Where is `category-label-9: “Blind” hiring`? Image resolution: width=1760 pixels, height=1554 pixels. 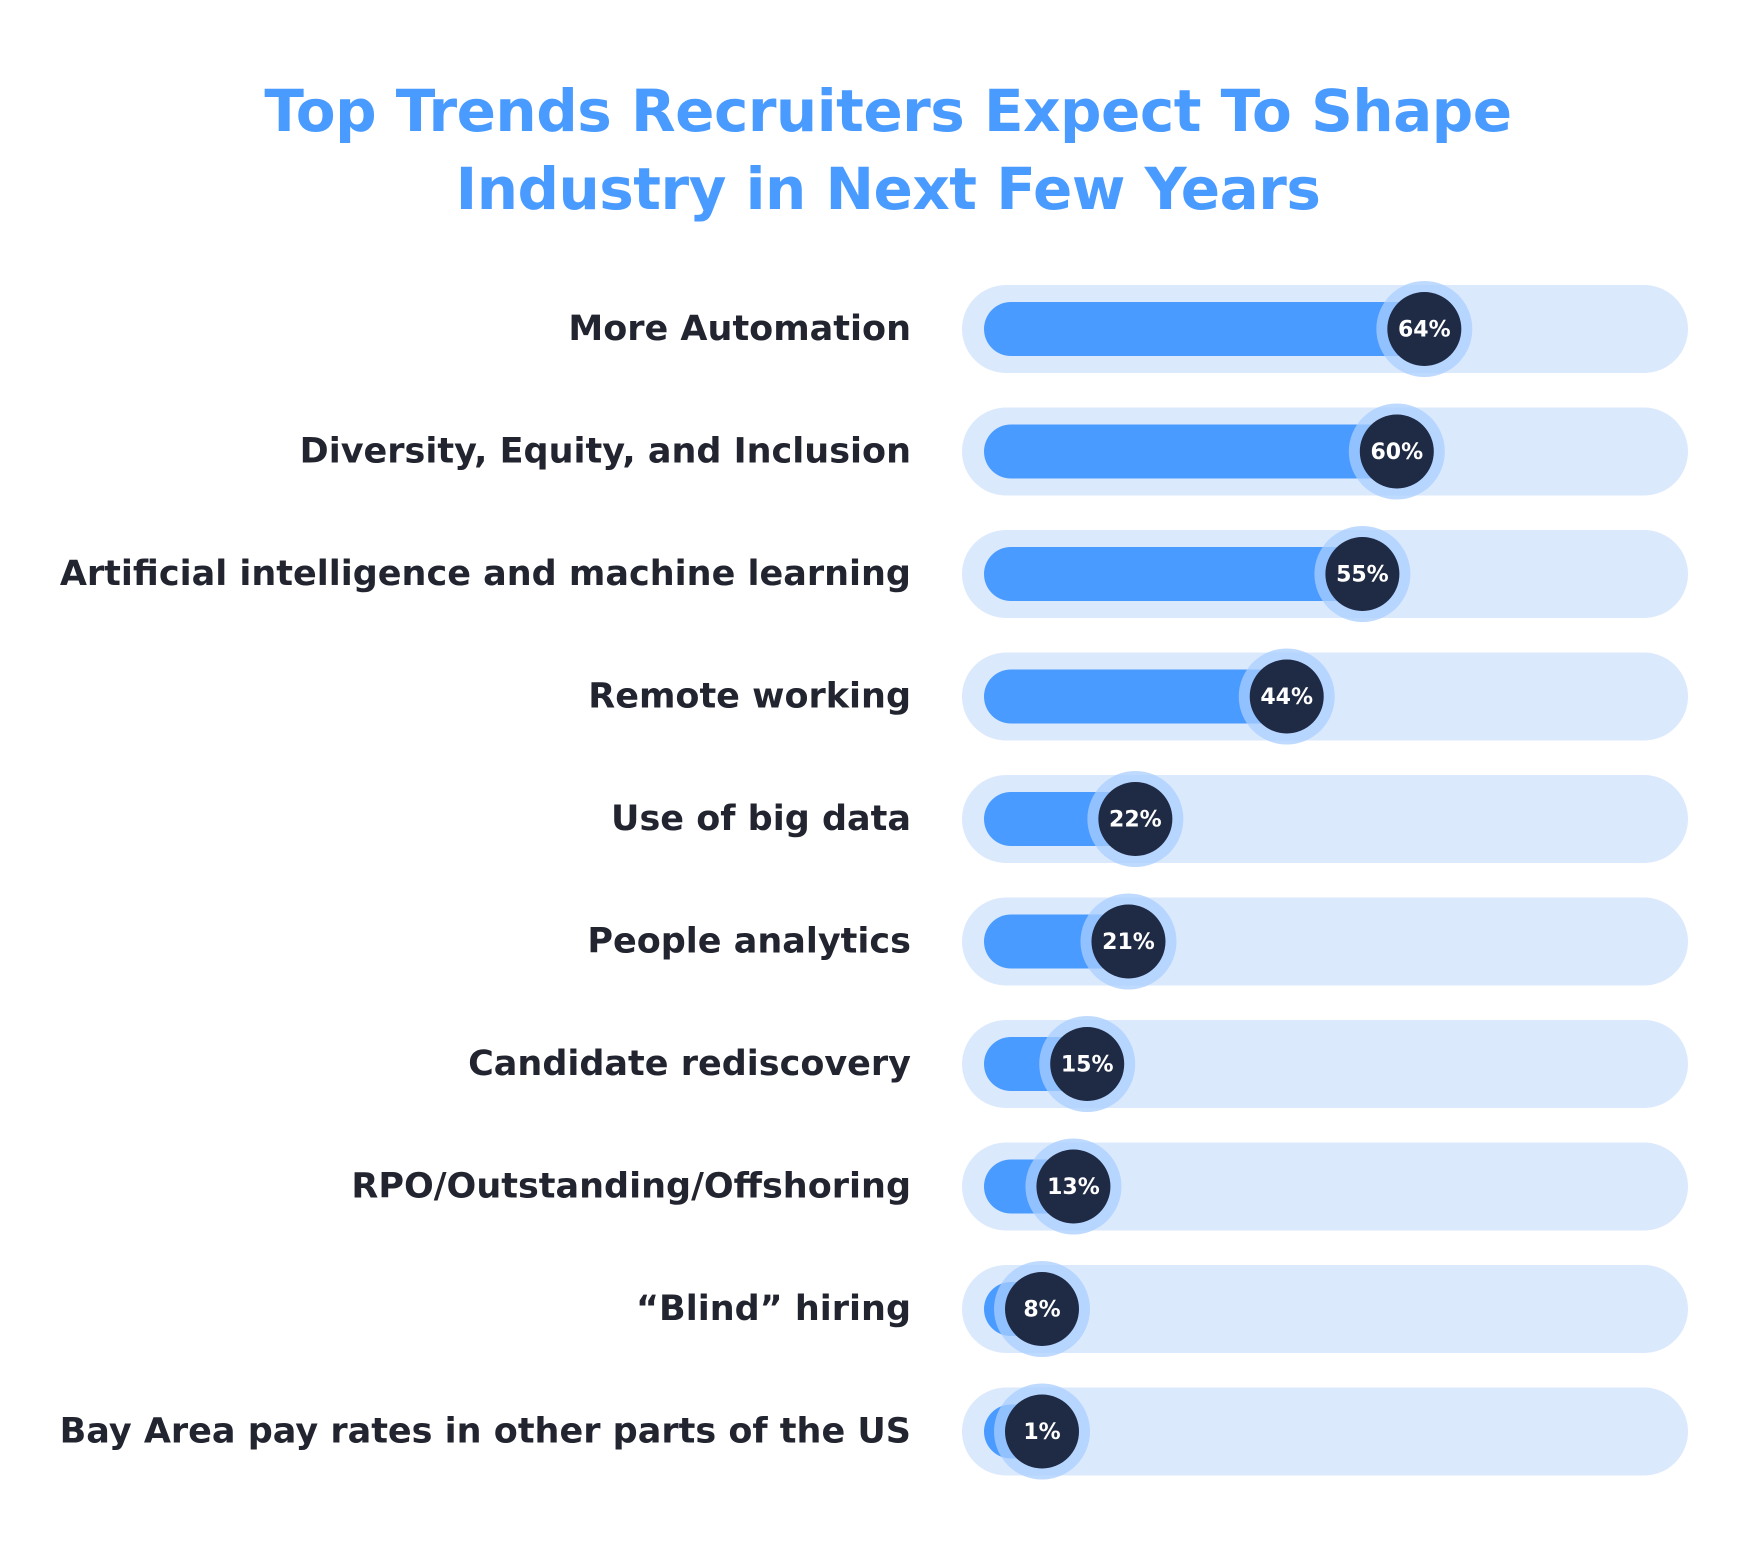
category-label-9: “Blind” hiring is located at coordinates (773, 1309).